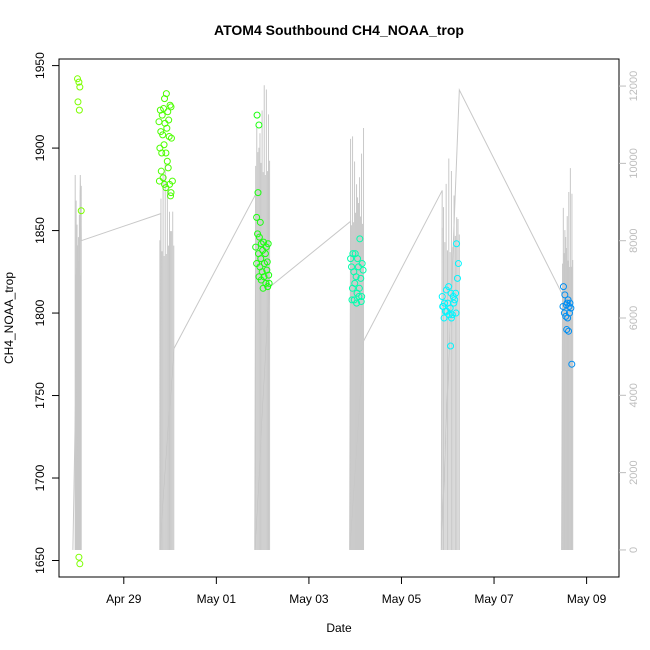 This screenshot has width=650, height=650. Describe the element at coordinates (217, 599) in the screenshot. I see `x-tick-label: May 01` at that location.